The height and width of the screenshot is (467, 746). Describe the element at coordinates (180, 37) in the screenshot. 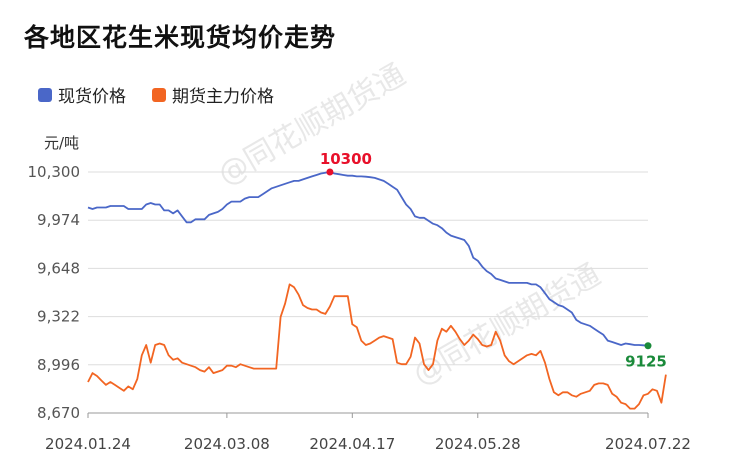

I see `chart-title: 各地区花生米现货均价走势` at that location.